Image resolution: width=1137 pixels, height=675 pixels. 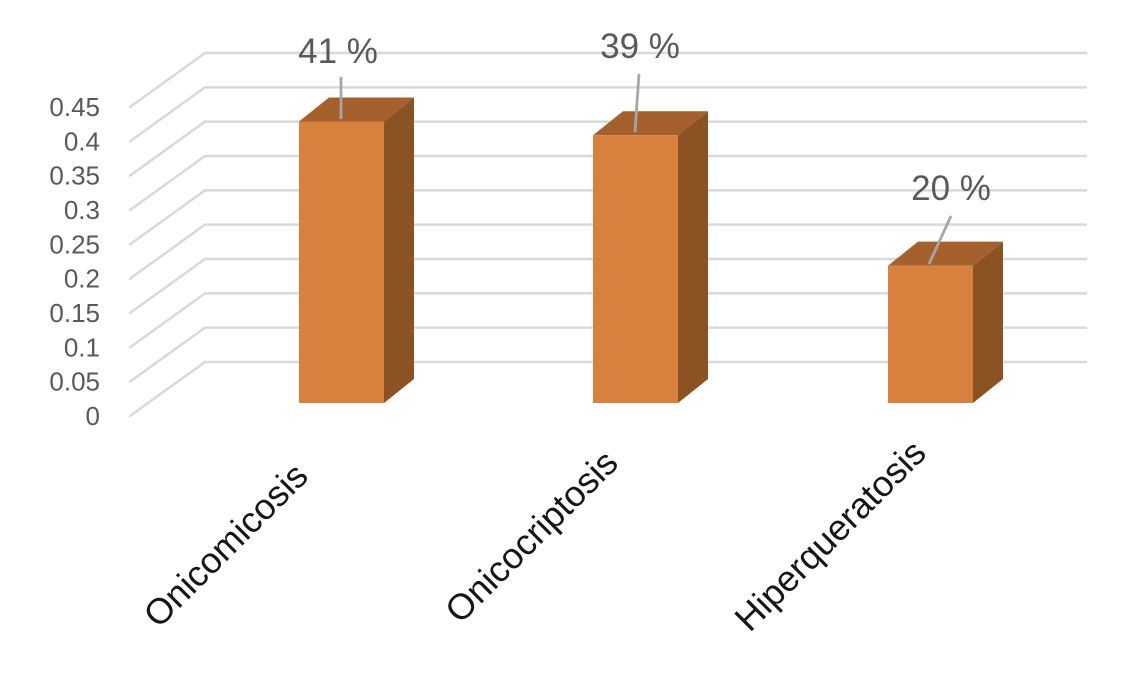 I want to click on ytick-label-0.35: 0.35, so click(x=74, y=176).